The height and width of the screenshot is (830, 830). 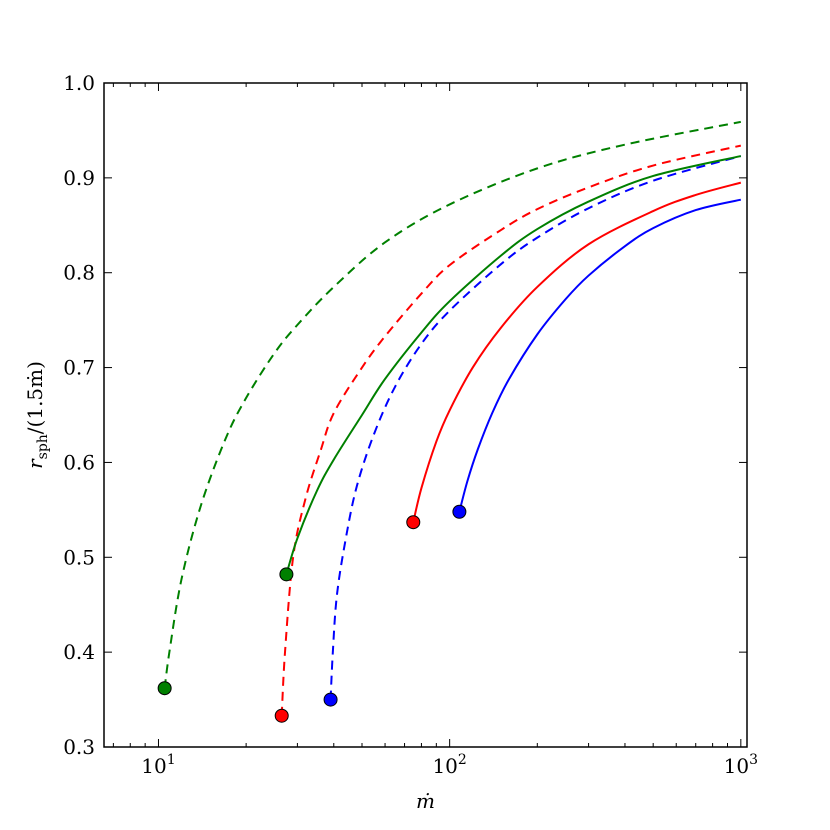 I want to click on y-tick-labels: 0.3 0.4 0.5 0.6 0.7 0.8 0.9 1.0, so click(x=79, y=415).